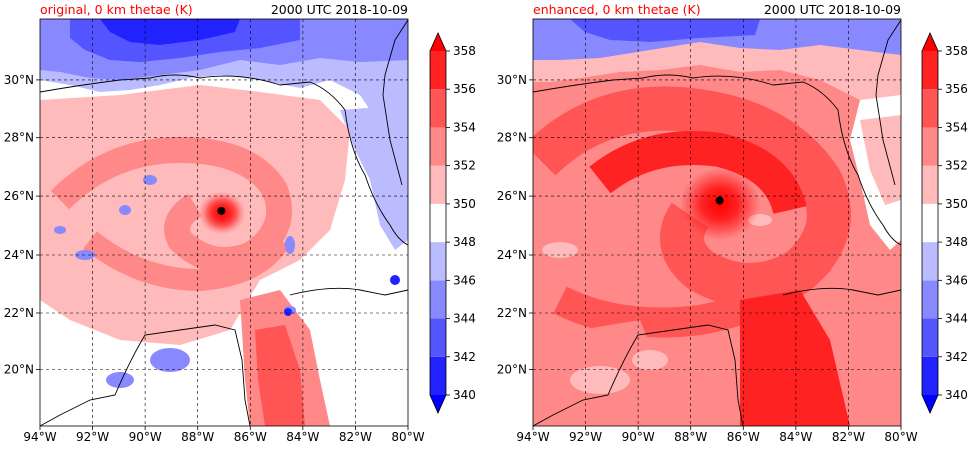 Image resolution: width=972 pixels, height=449 pixels. Describe the element at coordinates (116, 9) in the screenshot. I see `panel-title-left: original, 0 km thetae (K)` at that location.